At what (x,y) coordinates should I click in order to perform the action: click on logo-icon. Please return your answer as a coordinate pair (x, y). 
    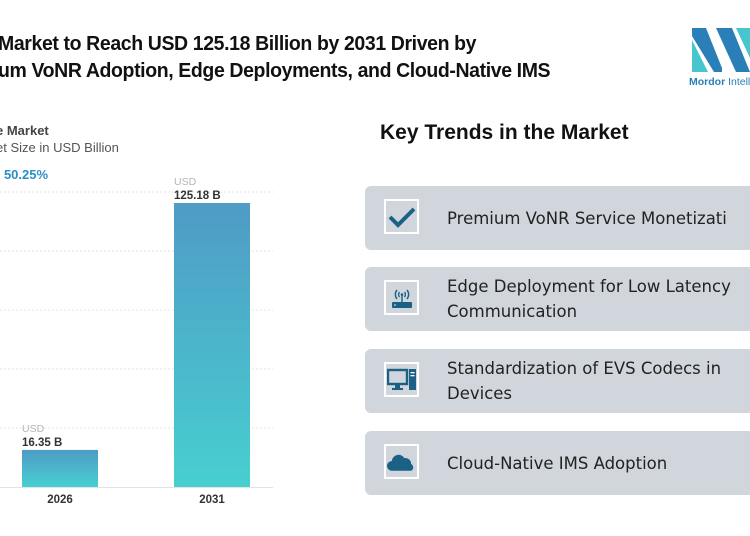
    Looking at the image, I should click on (721, 50).